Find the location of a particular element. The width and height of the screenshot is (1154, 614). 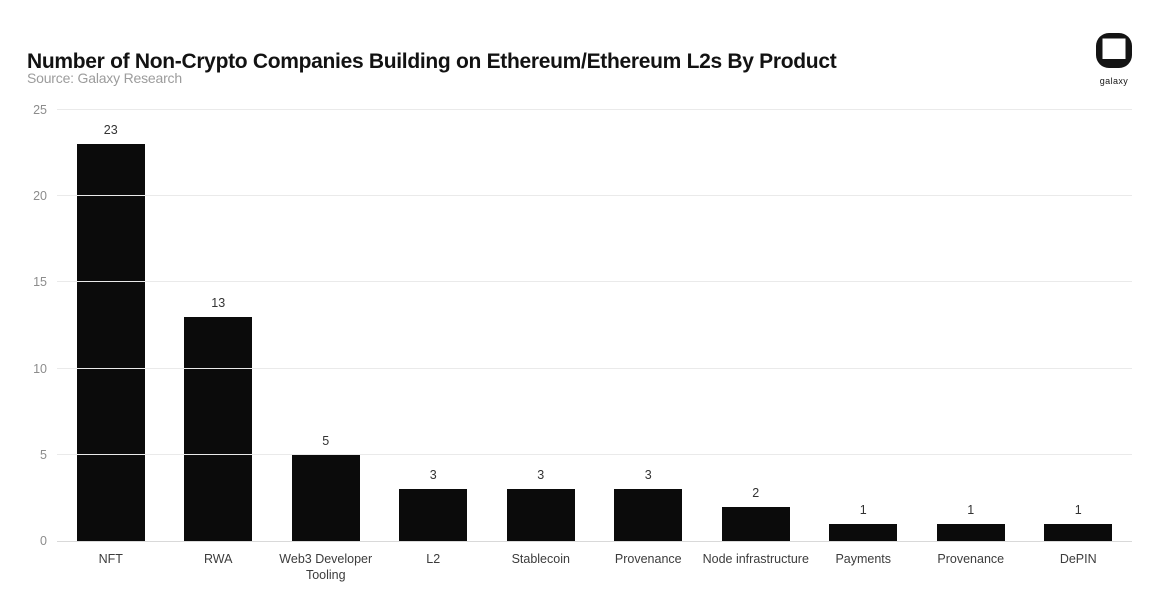

y-axis-tick-label: 15 is located at coordinates (40, 282).